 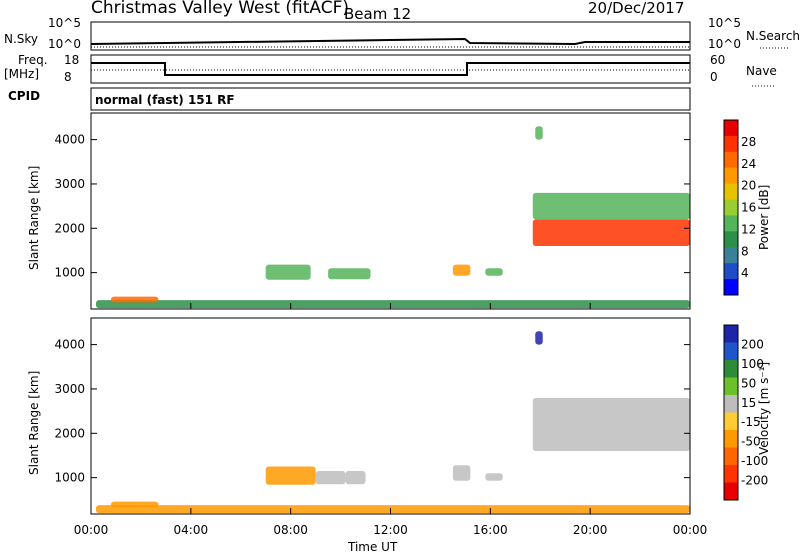 I want to click on freq-unit-label: [MHz], so click(x=21, y=74).